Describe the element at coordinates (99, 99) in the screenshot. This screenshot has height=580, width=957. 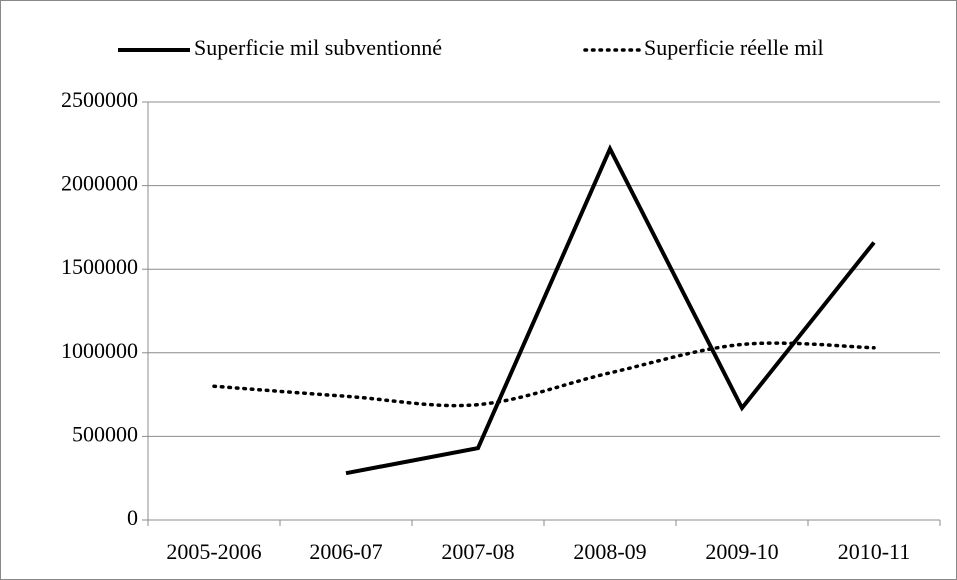
I see `y-tick-label: 2500000` at that location.